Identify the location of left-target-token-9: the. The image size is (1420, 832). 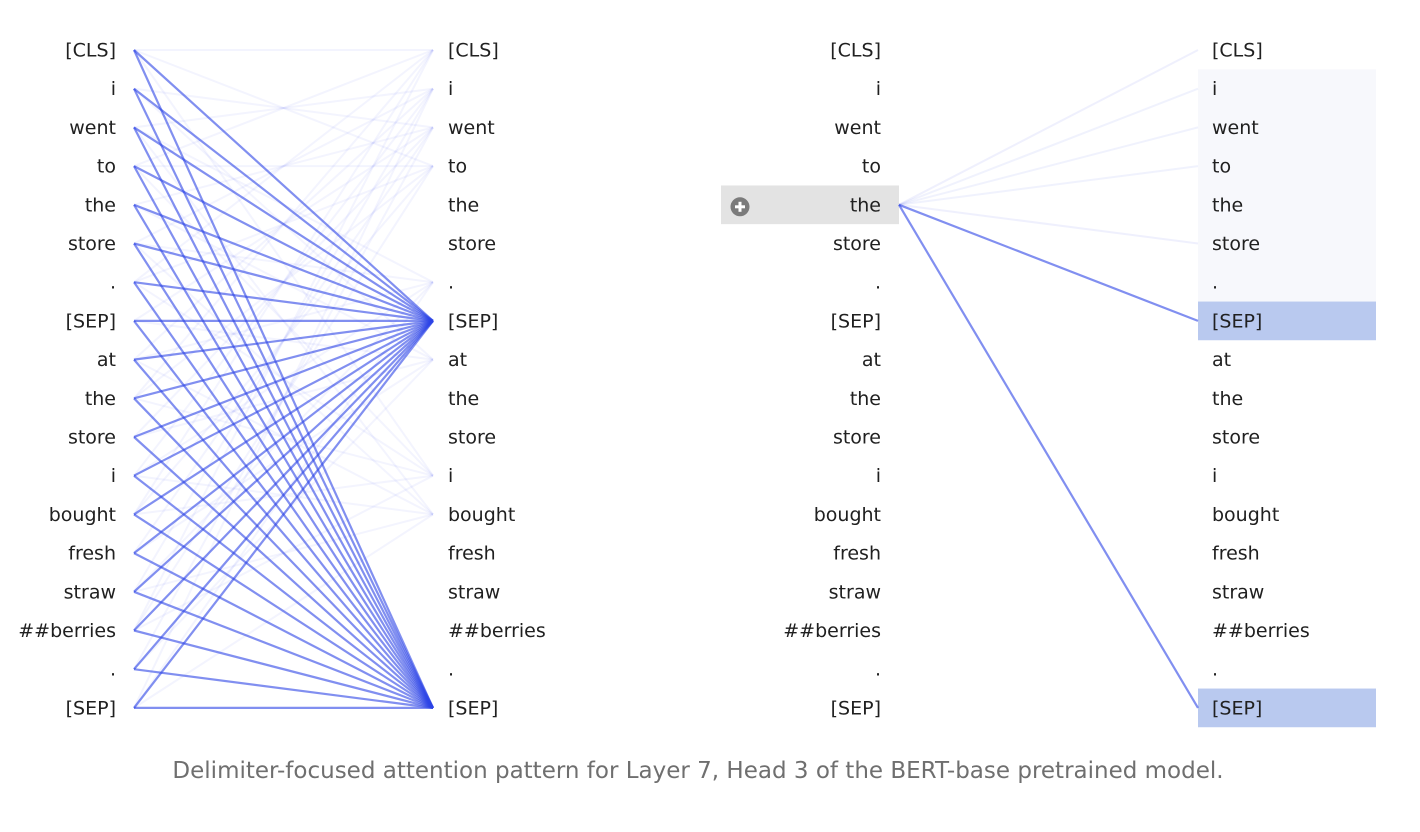
(463, 399).